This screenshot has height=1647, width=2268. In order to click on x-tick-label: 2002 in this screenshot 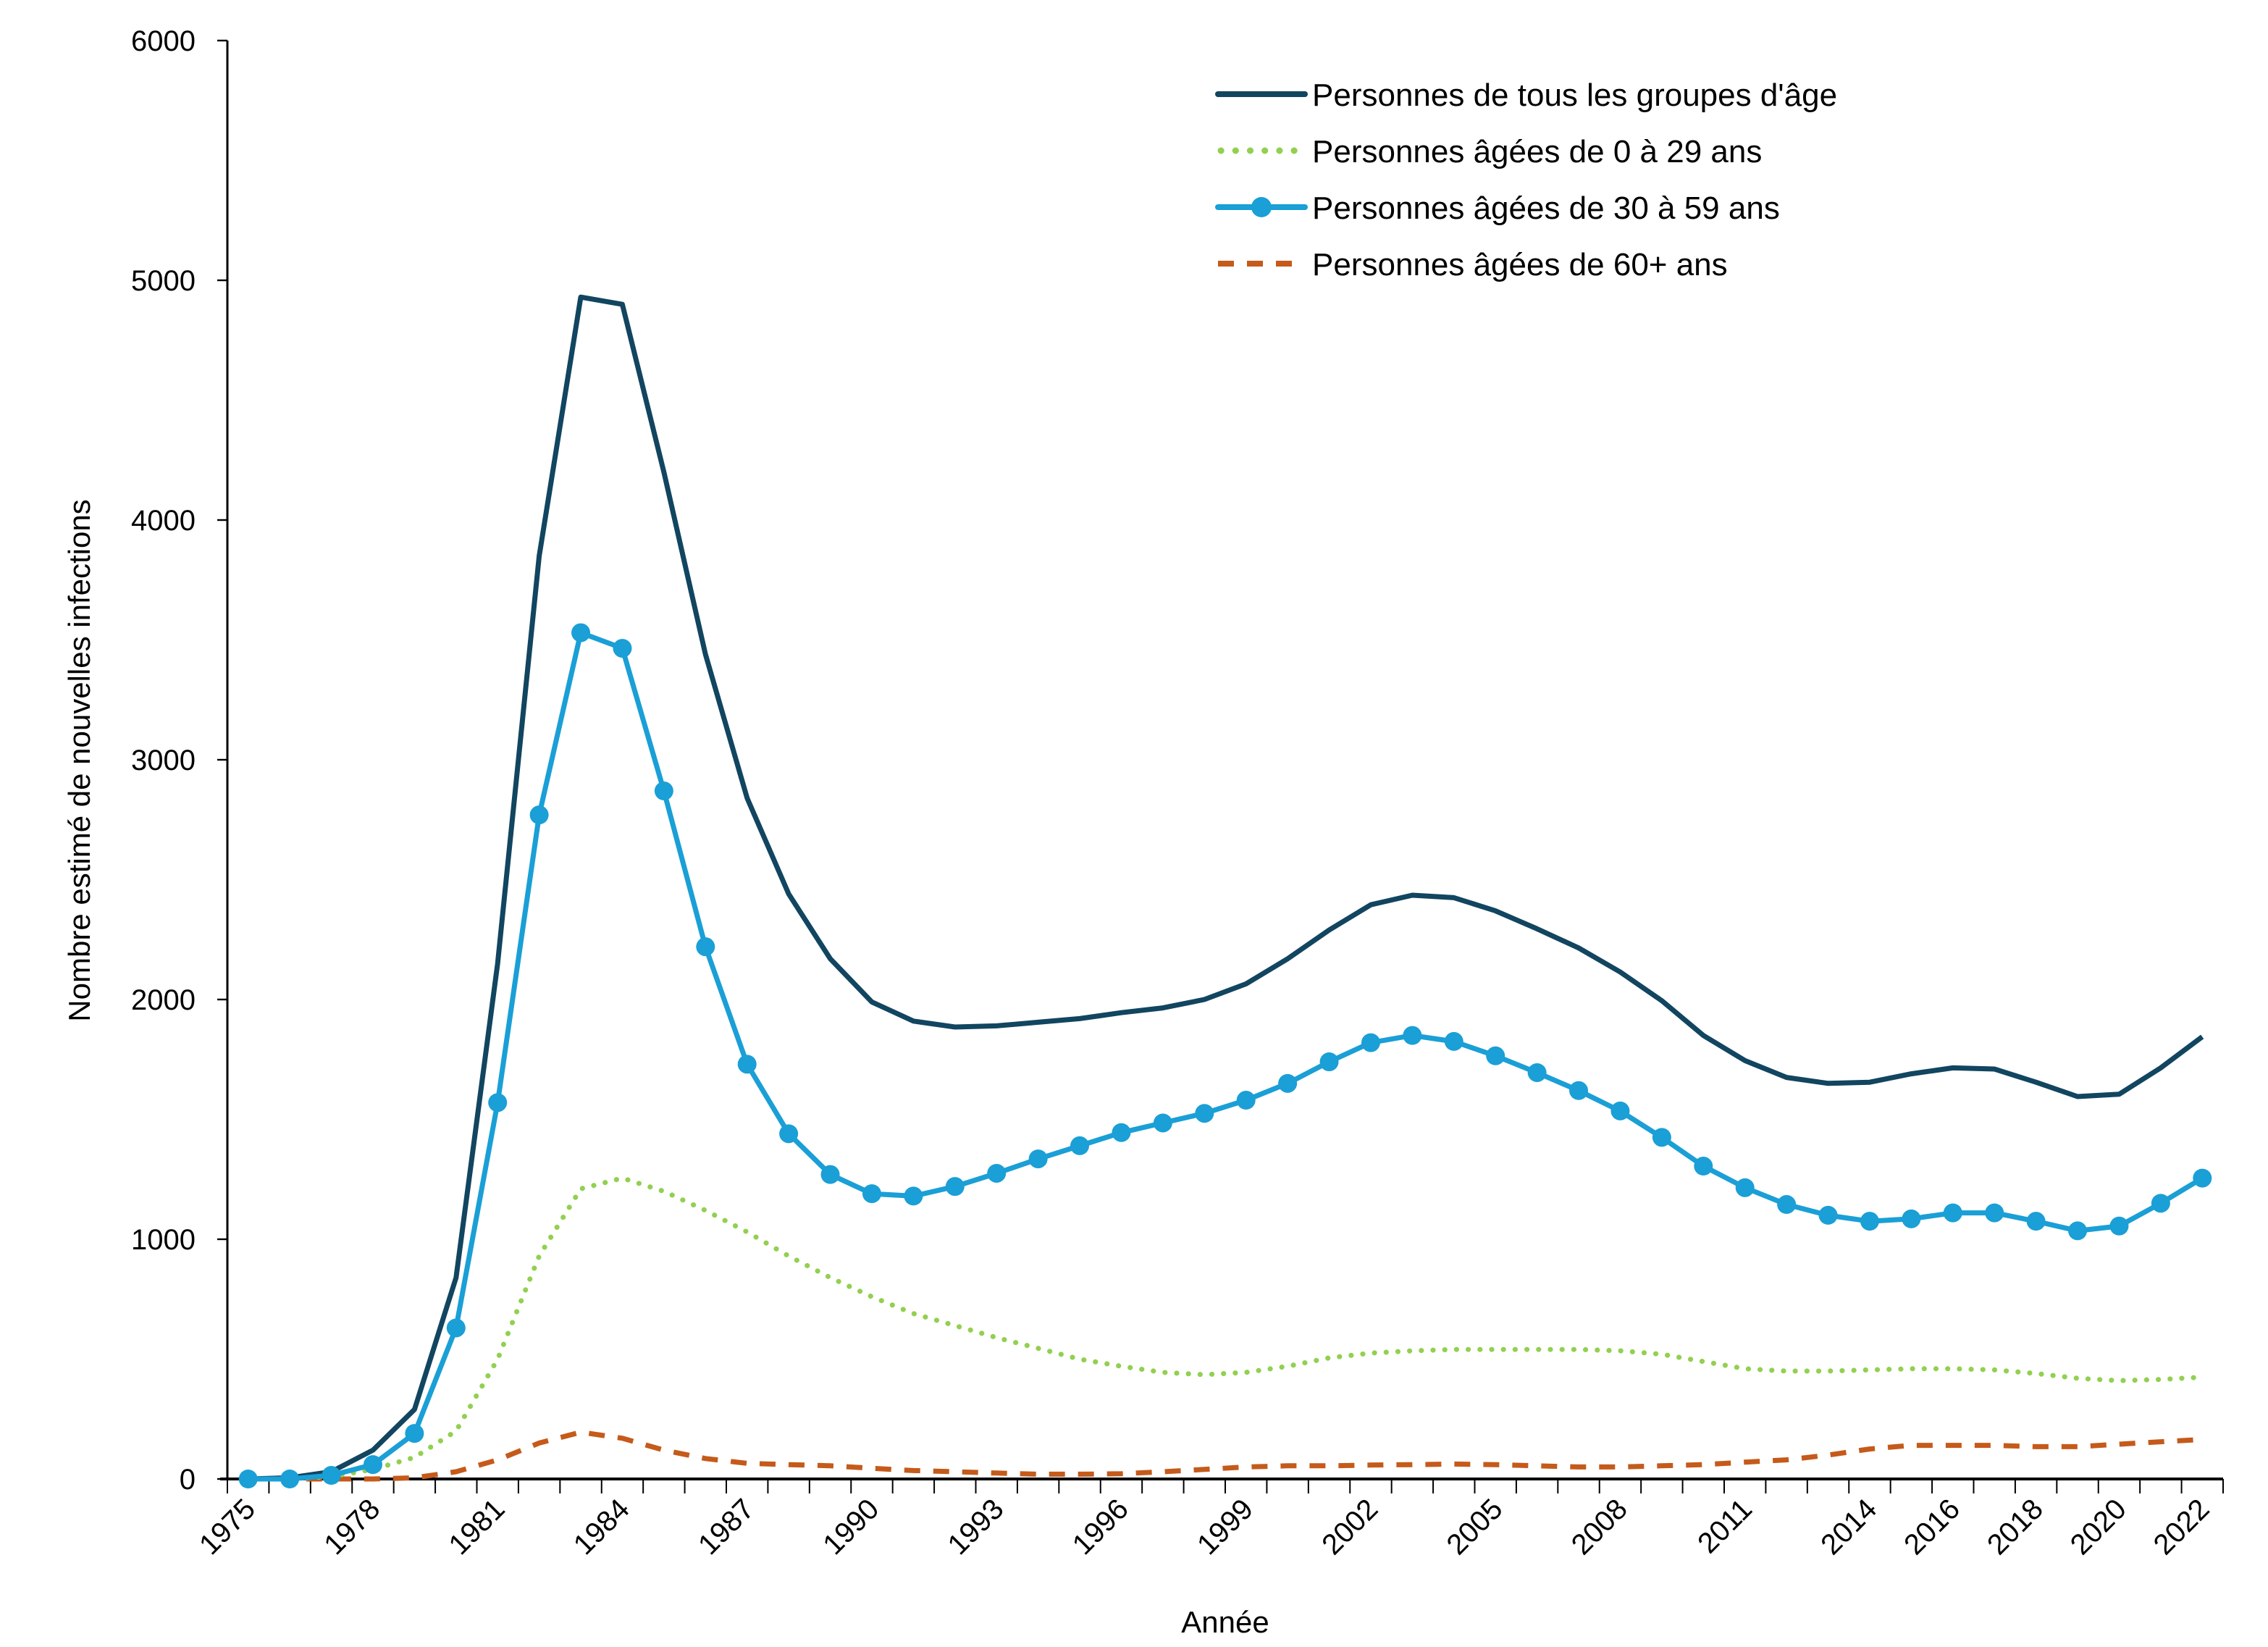, I will do `click(1350, 1527)`.